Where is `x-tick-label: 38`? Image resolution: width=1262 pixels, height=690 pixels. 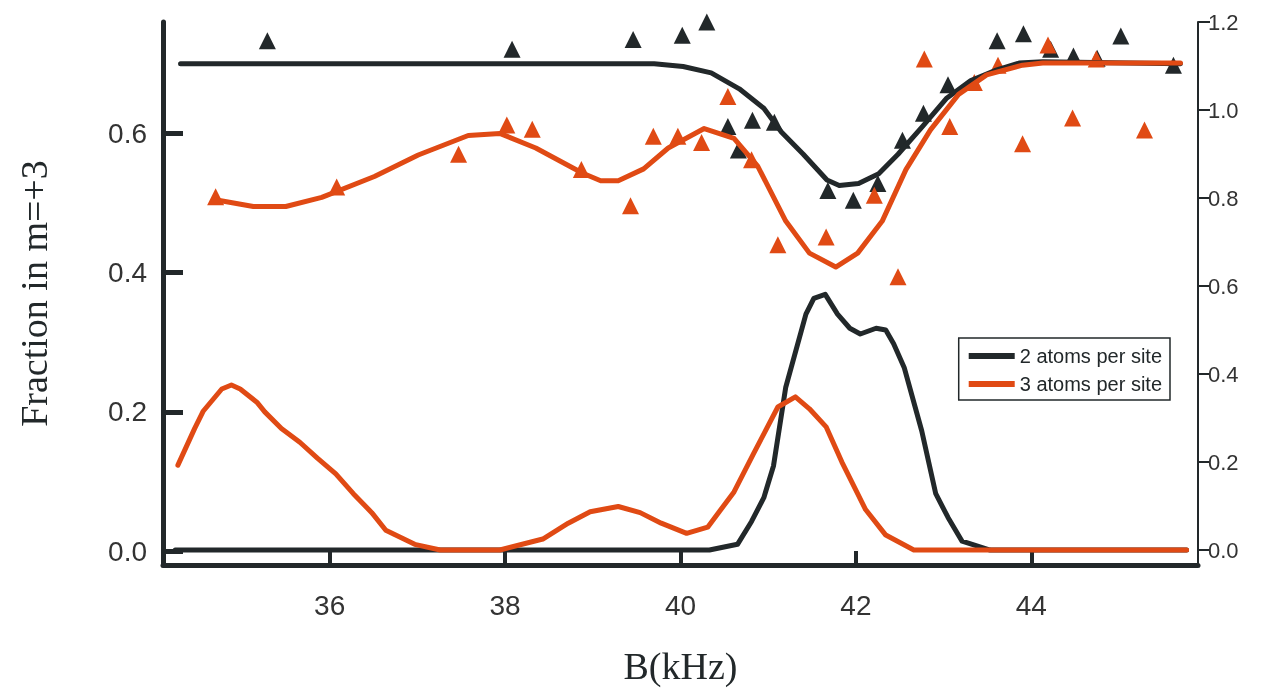 x-tick-label: 38 is located at coordinates (505, 605).